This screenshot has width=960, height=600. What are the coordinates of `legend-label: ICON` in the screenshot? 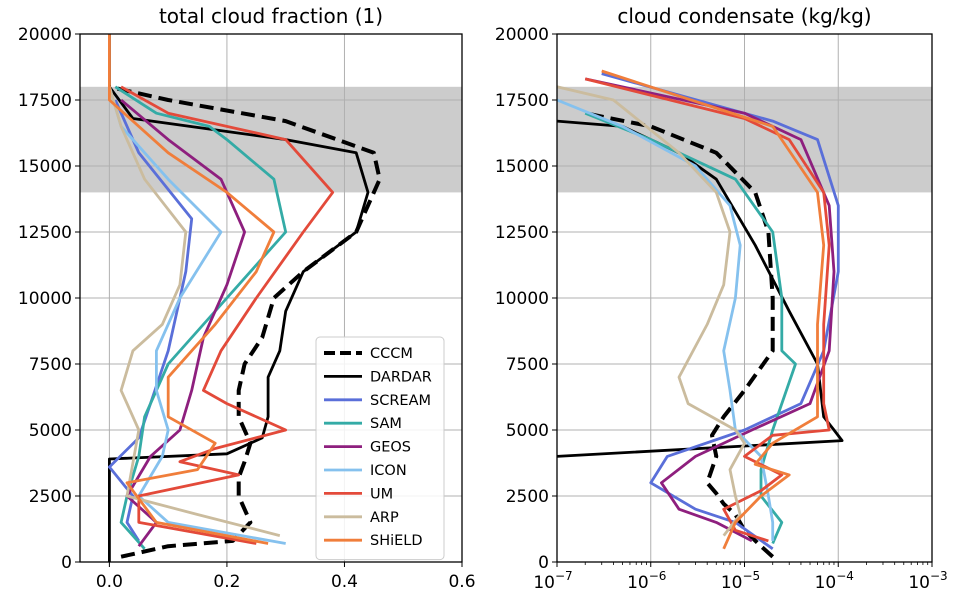 It's located at (388, 471).